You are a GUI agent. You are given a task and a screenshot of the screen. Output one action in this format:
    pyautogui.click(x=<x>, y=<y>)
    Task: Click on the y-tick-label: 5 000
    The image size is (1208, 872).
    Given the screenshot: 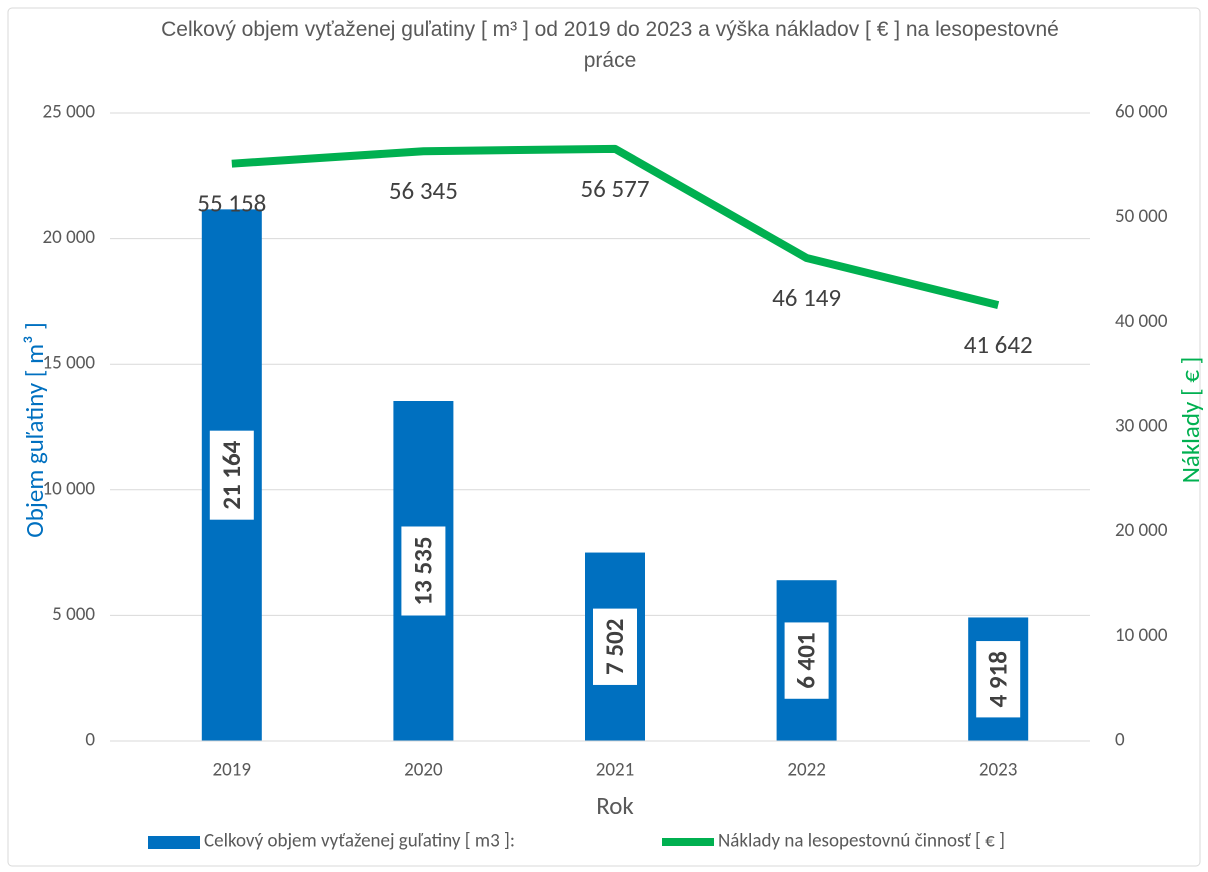 What is the action you would take?
    pyautogui.click(x=73, y=614)
    